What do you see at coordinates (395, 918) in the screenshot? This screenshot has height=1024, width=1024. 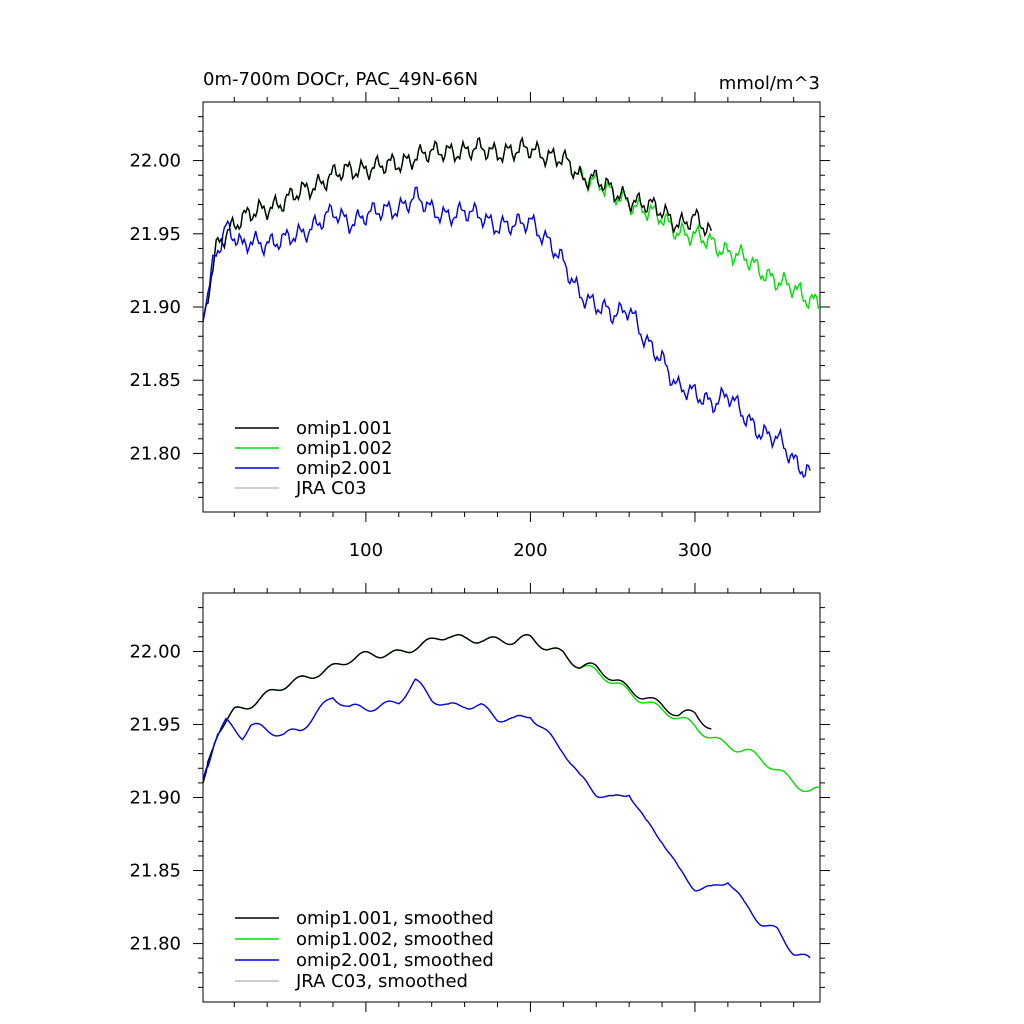 I see `legend-label: omip1.001, smoothed` at bounding box center [395, 918].